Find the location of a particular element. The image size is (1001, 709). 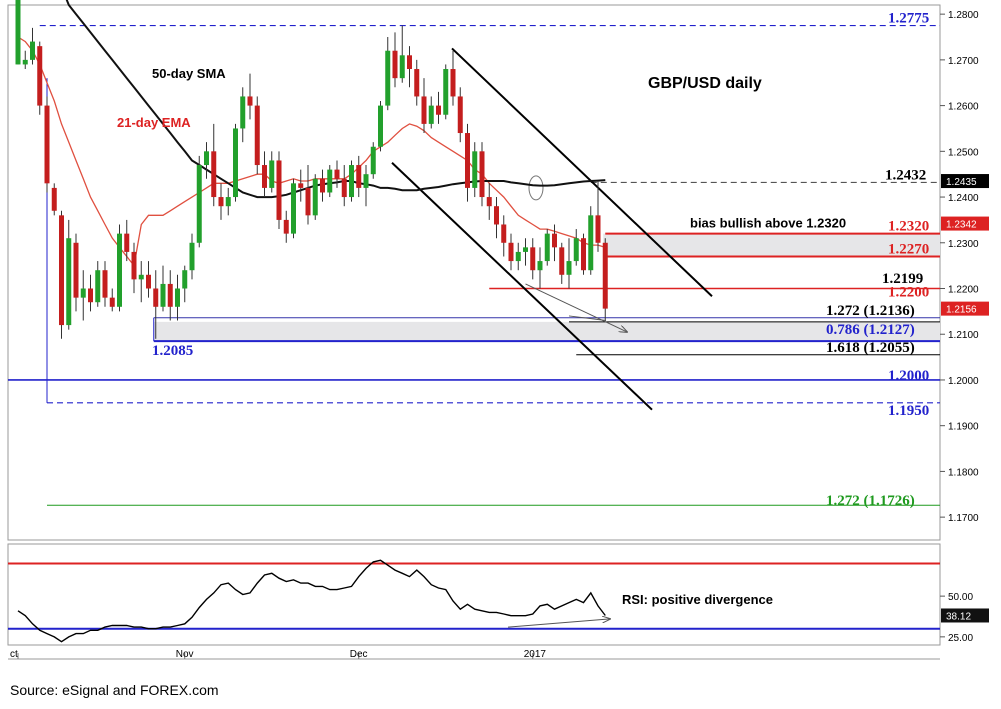

y-tick-label: 1.1700 is located at coordinates (963, 518).